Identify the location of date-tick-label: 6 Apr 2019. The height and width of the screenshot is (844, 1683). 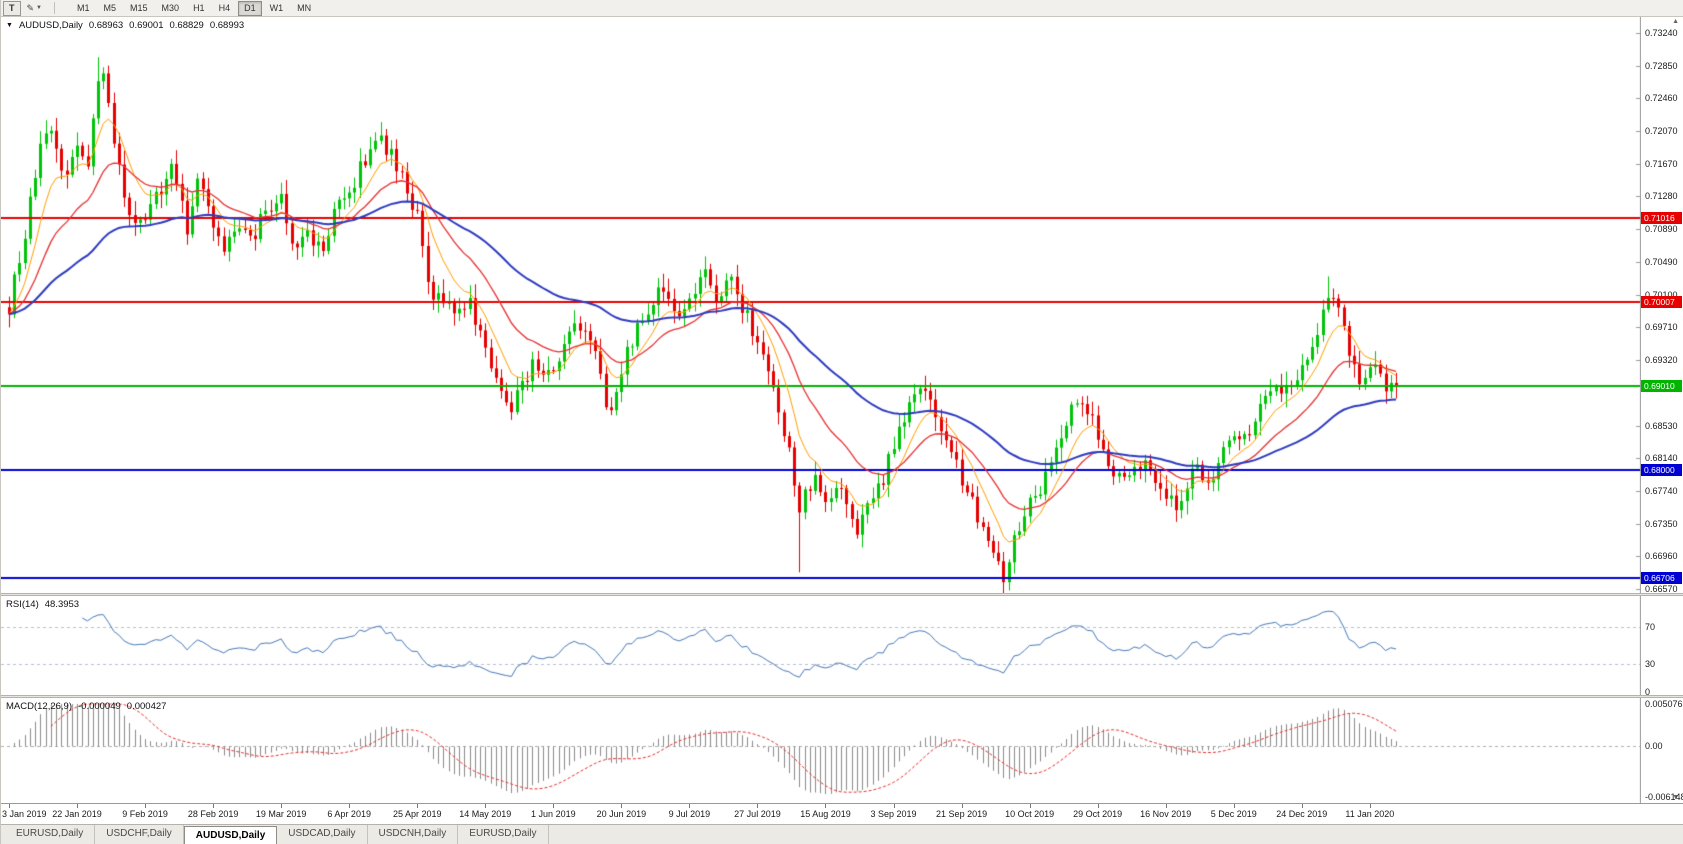
(349, 814).